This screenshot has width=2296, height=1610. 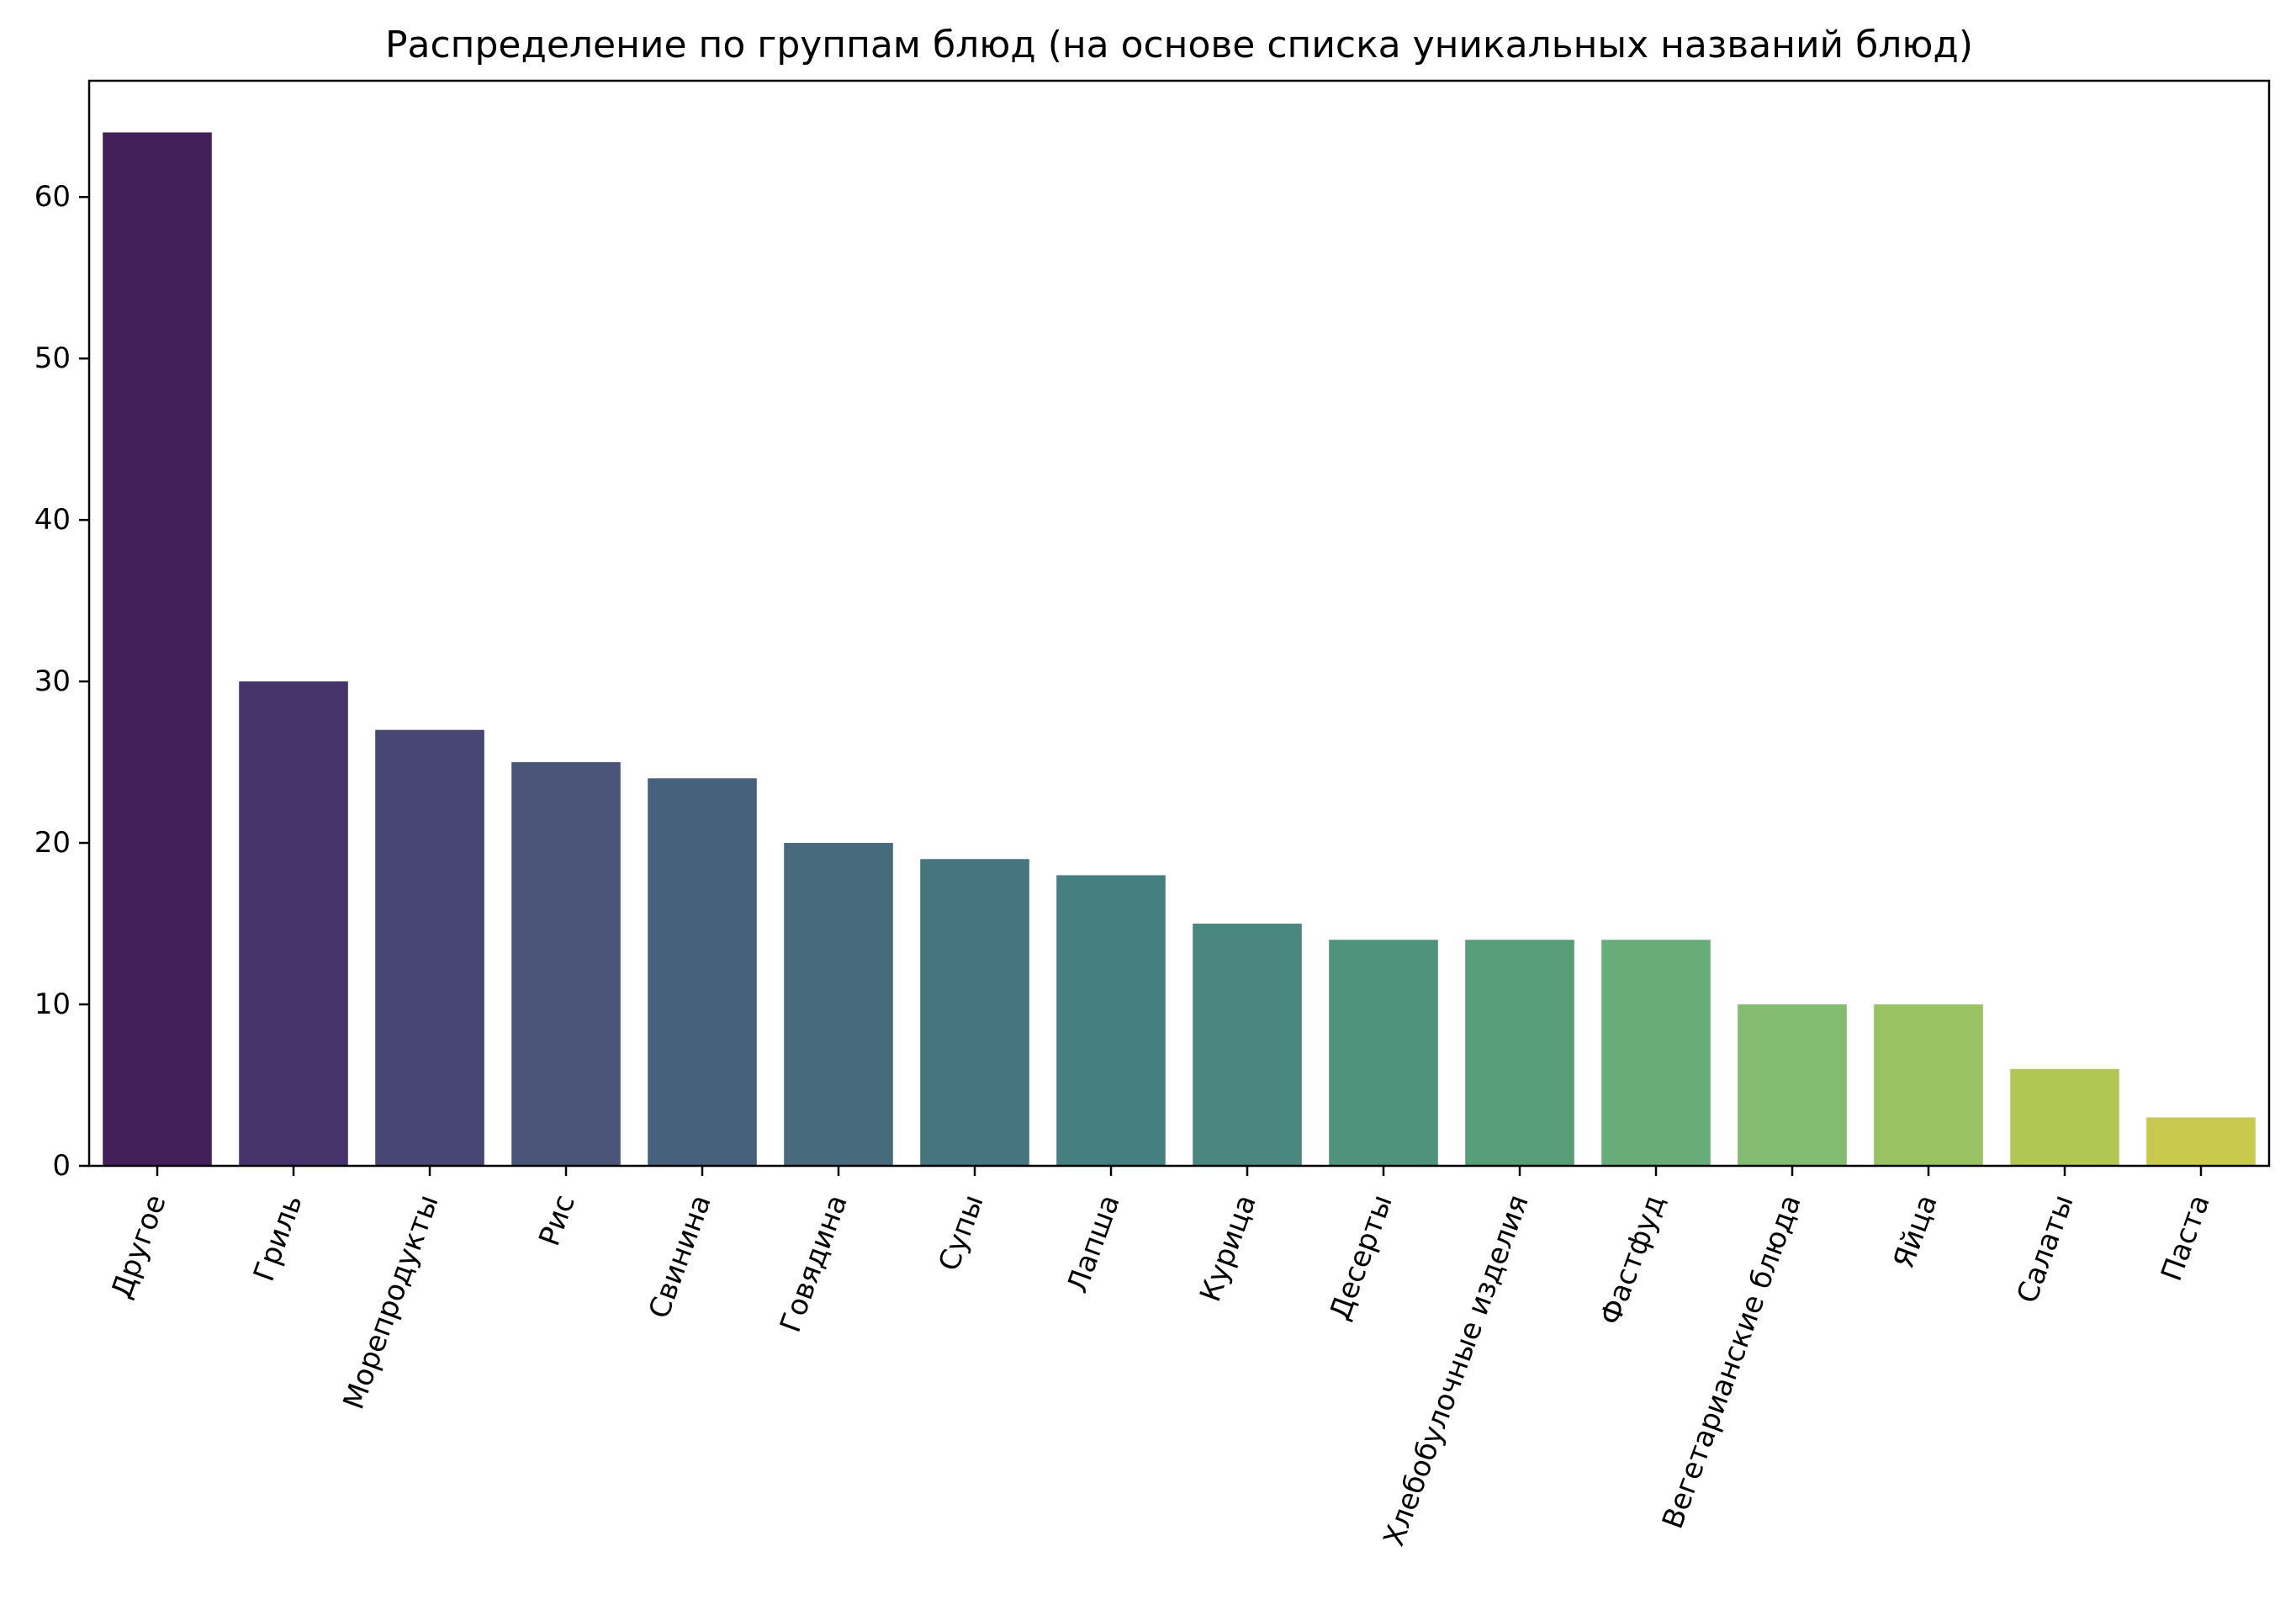 What do you see at coordinates (52, 681) in the screenshot?
I see `y-tick-label: 30` at bounding box center [52, 681].